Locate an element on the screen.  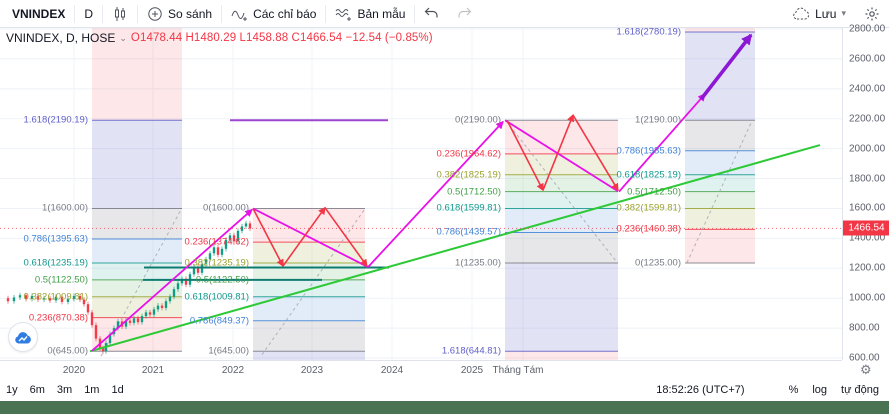
indicators-label: Các chỉ báo is located at coordinates (285, 13).